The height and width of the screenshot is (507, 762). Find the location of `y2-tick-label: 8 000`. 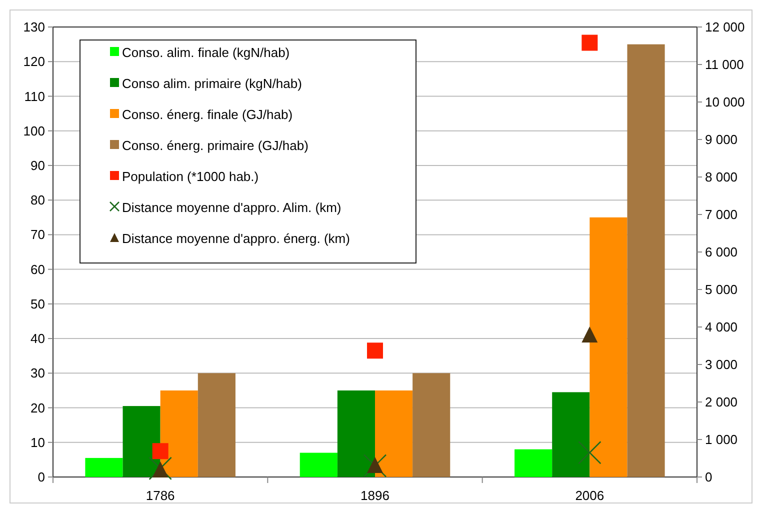

y2-tick-label: 8 000 is located at coordinates (721, 177).